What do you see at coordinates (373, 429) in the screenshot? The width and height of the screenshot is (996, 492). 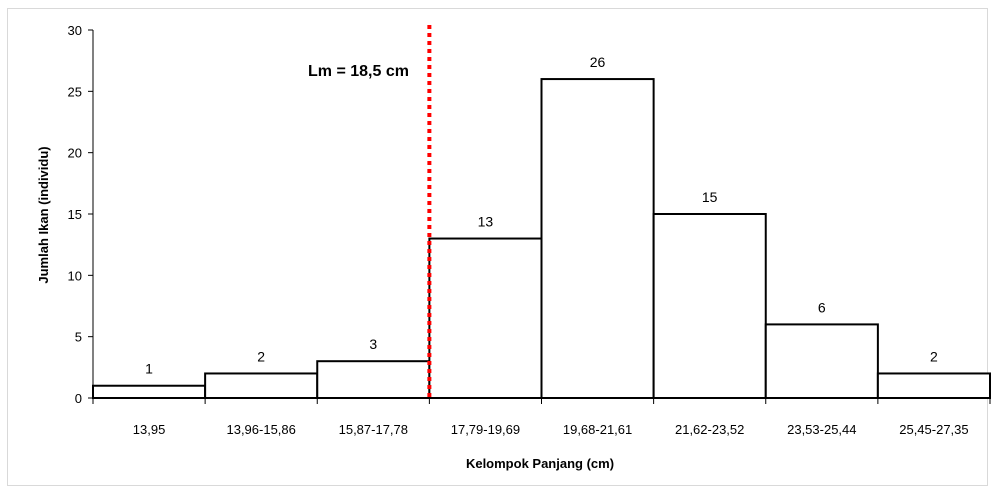 I see `x-tick-label: 15,87-17,78` at bounding box center [373, 429].